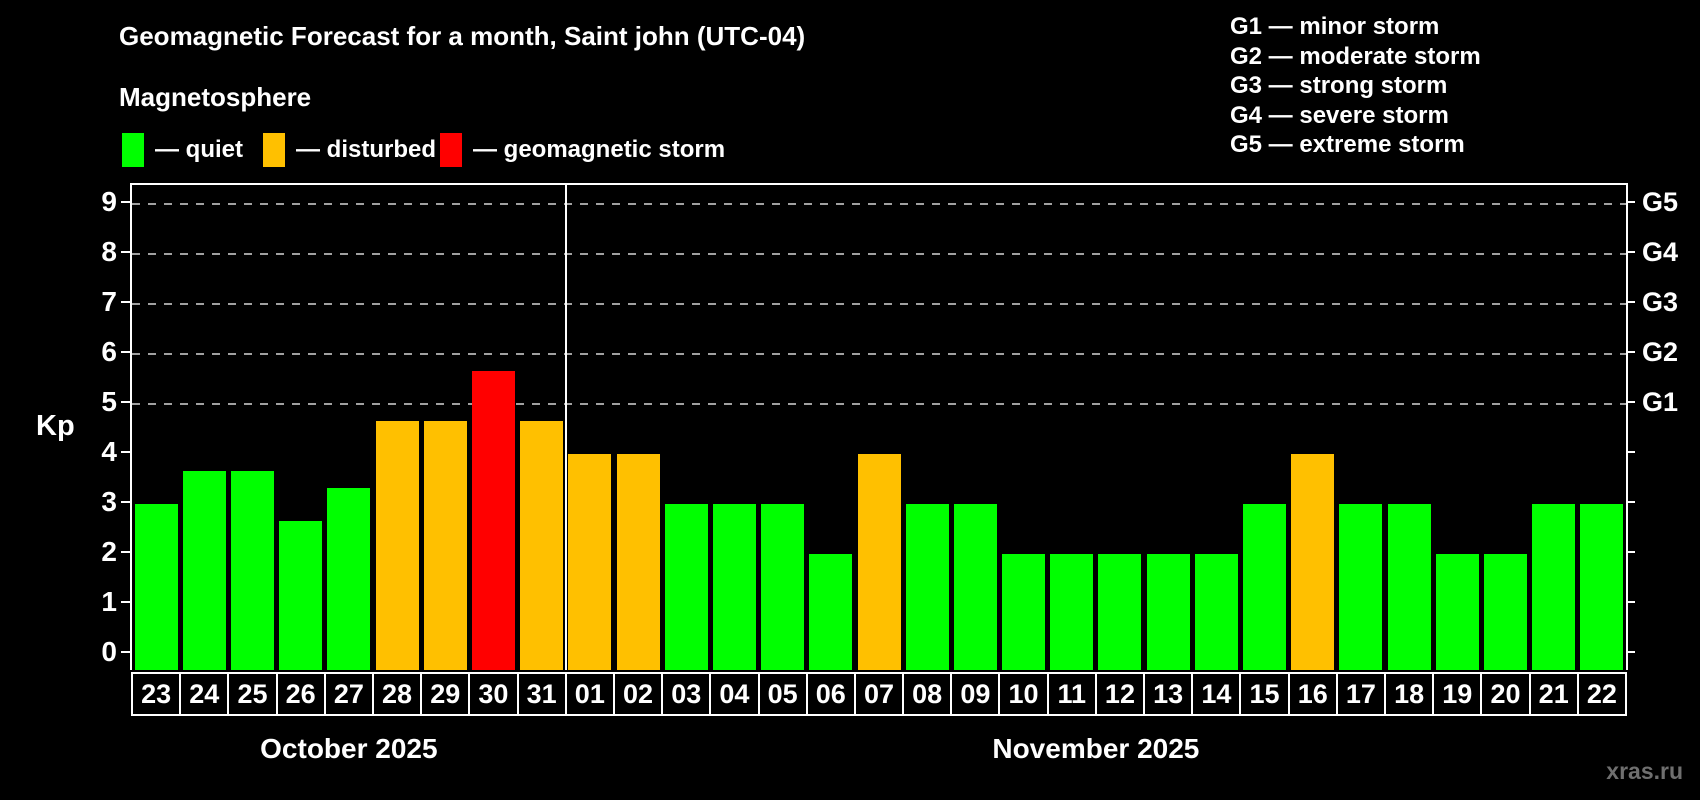 The height and width of the screenshot is (800, 1700). I want to click on date-cell: 08, so click(927, 694).